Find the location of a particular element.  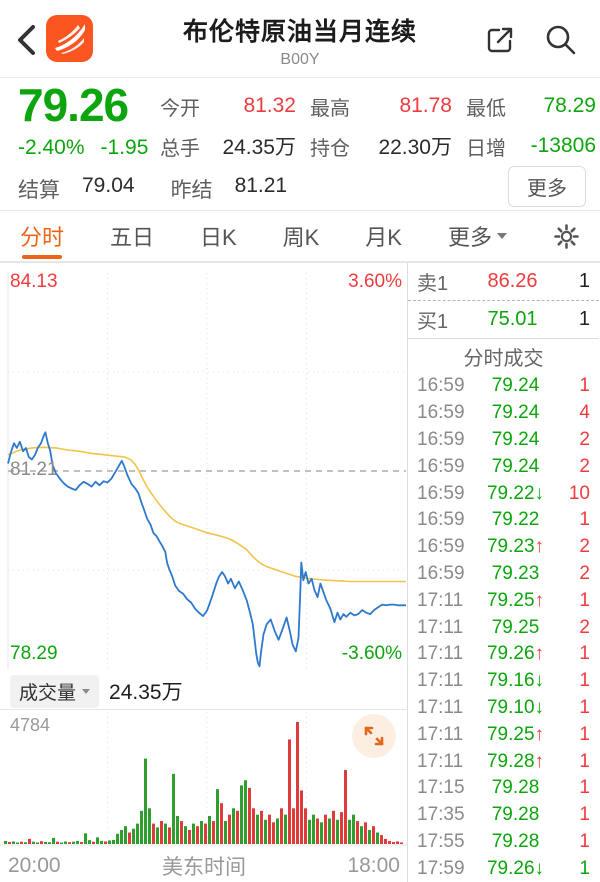

stat-cell: 今开 81.32 is located at coordinates (235, 106).